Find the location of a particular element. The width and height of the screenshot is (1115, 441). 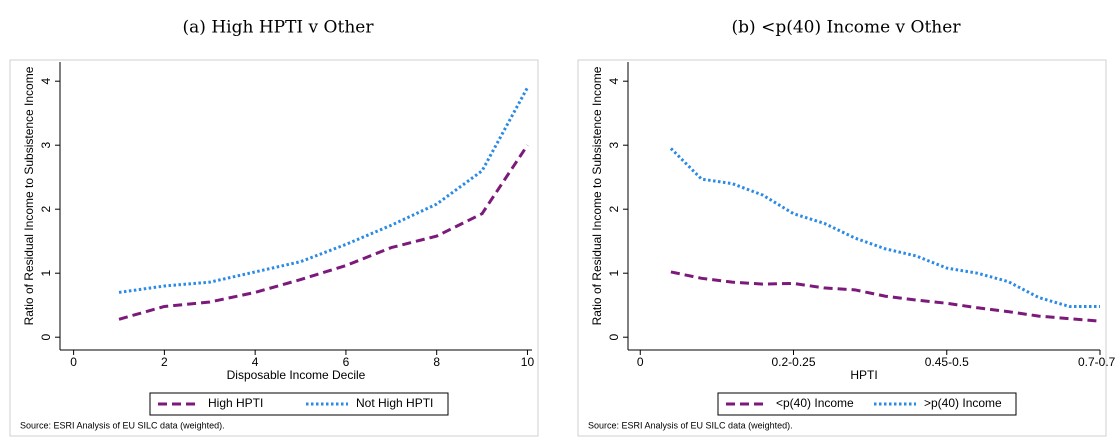

x-tick-label: 10 is located at coordinates (528, 362).